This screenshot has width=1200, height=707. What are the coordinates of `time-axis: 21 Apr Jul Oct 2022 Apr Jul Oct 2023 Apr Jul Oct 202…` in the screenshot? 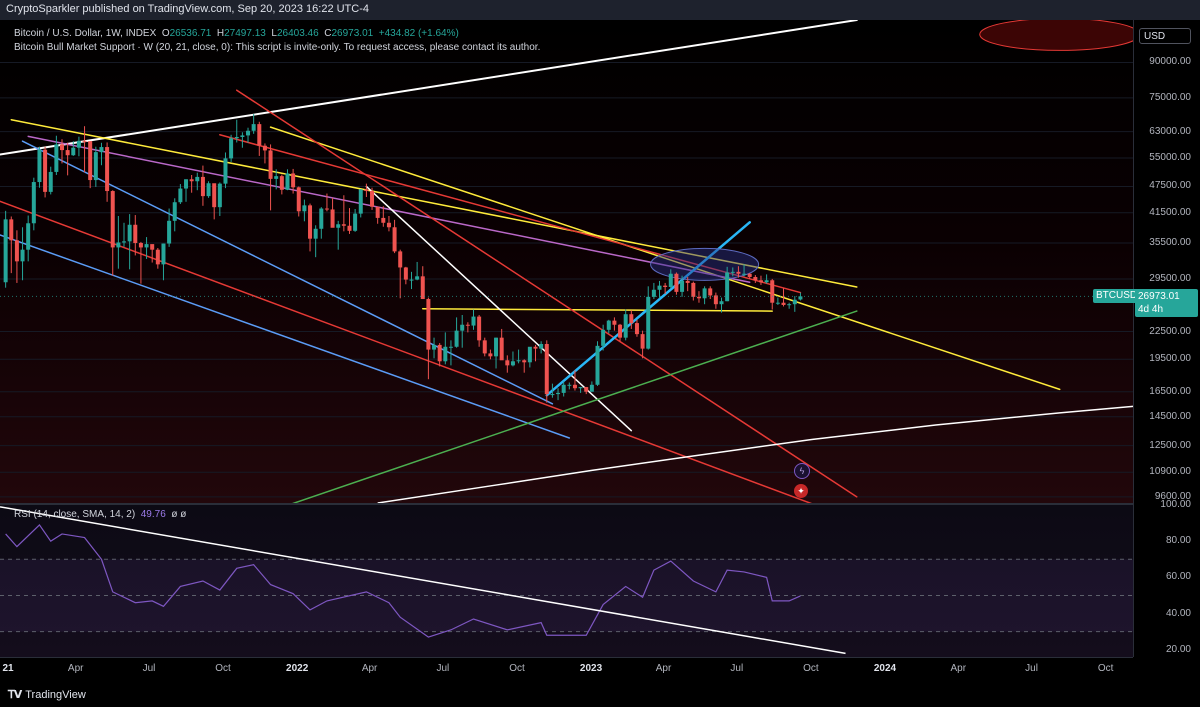 It's located at (566, 670).